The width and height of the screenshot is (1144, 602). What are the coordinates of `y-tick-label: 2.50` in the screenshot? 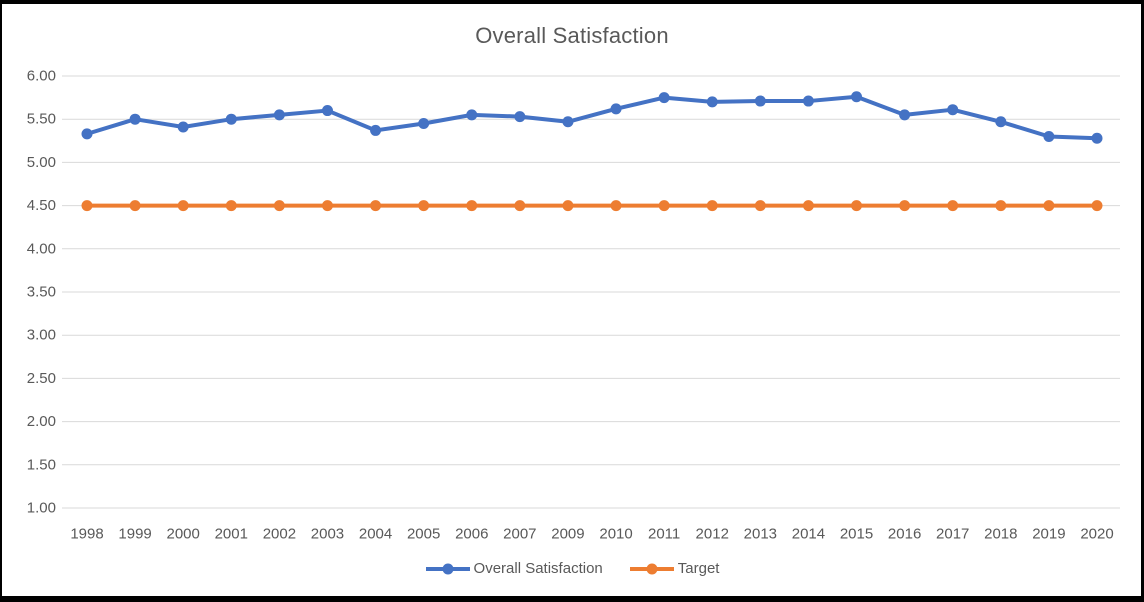 It's located at (41, 378).